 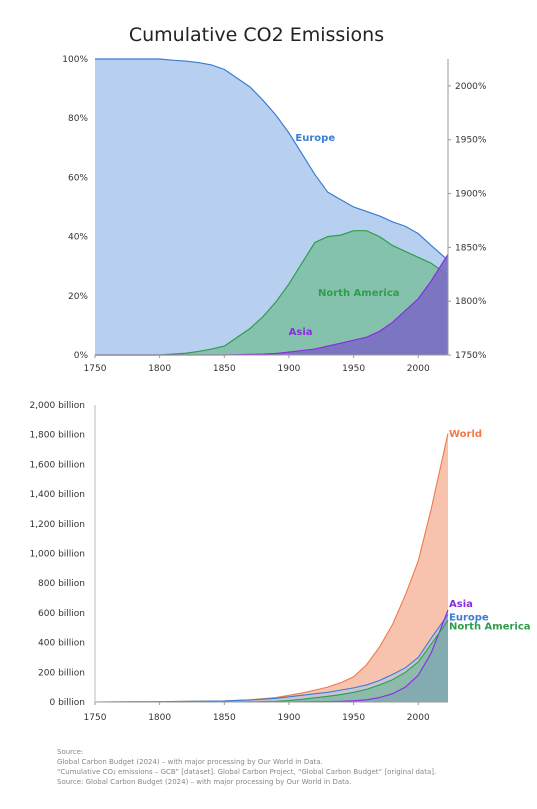 What do you see at coordinates (81, 356) in the screenshot?
I see `y-tick-label: 0%` at bounding box center [81, 356].